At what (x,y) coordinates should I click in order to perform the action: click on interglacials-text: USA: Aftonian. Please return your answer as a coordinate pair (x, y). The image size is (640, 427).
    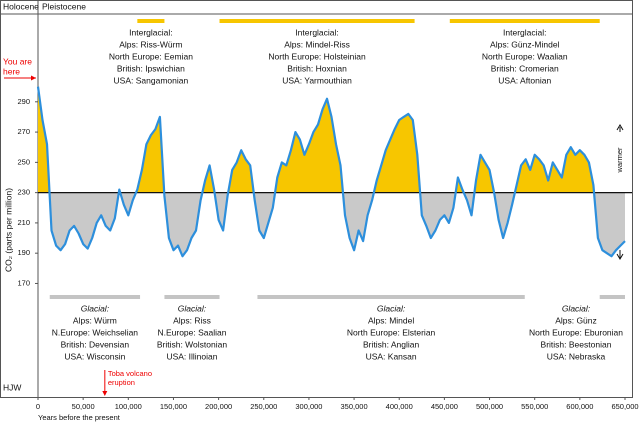
    Looking at the image, I should click on (524, 80).